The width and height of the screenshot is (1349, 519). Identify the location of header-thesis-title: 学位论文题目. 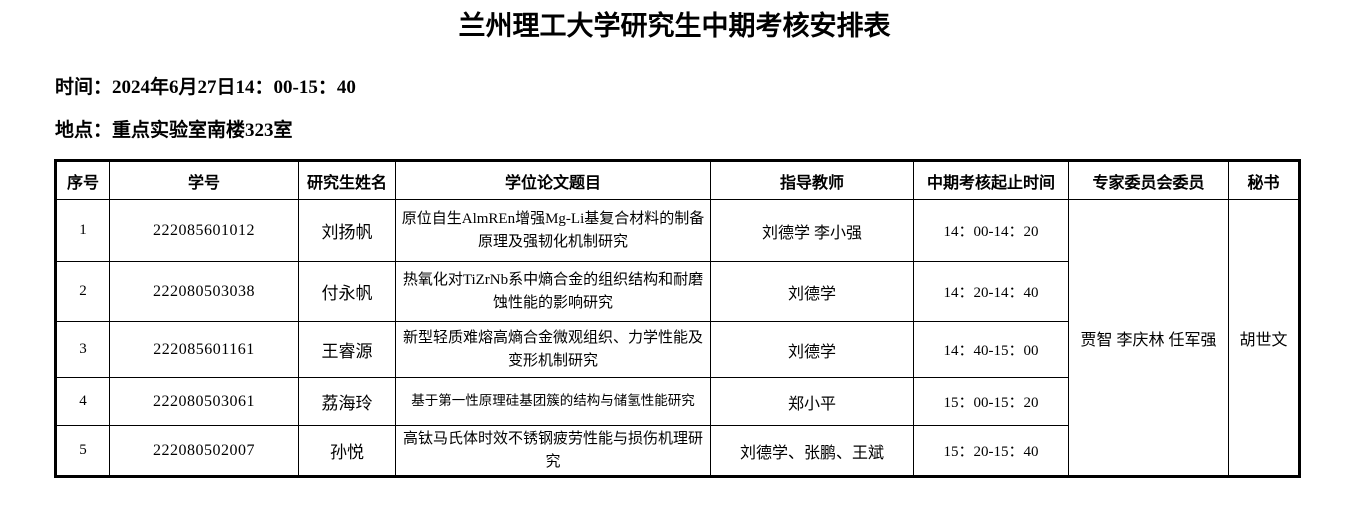
(553, 180).